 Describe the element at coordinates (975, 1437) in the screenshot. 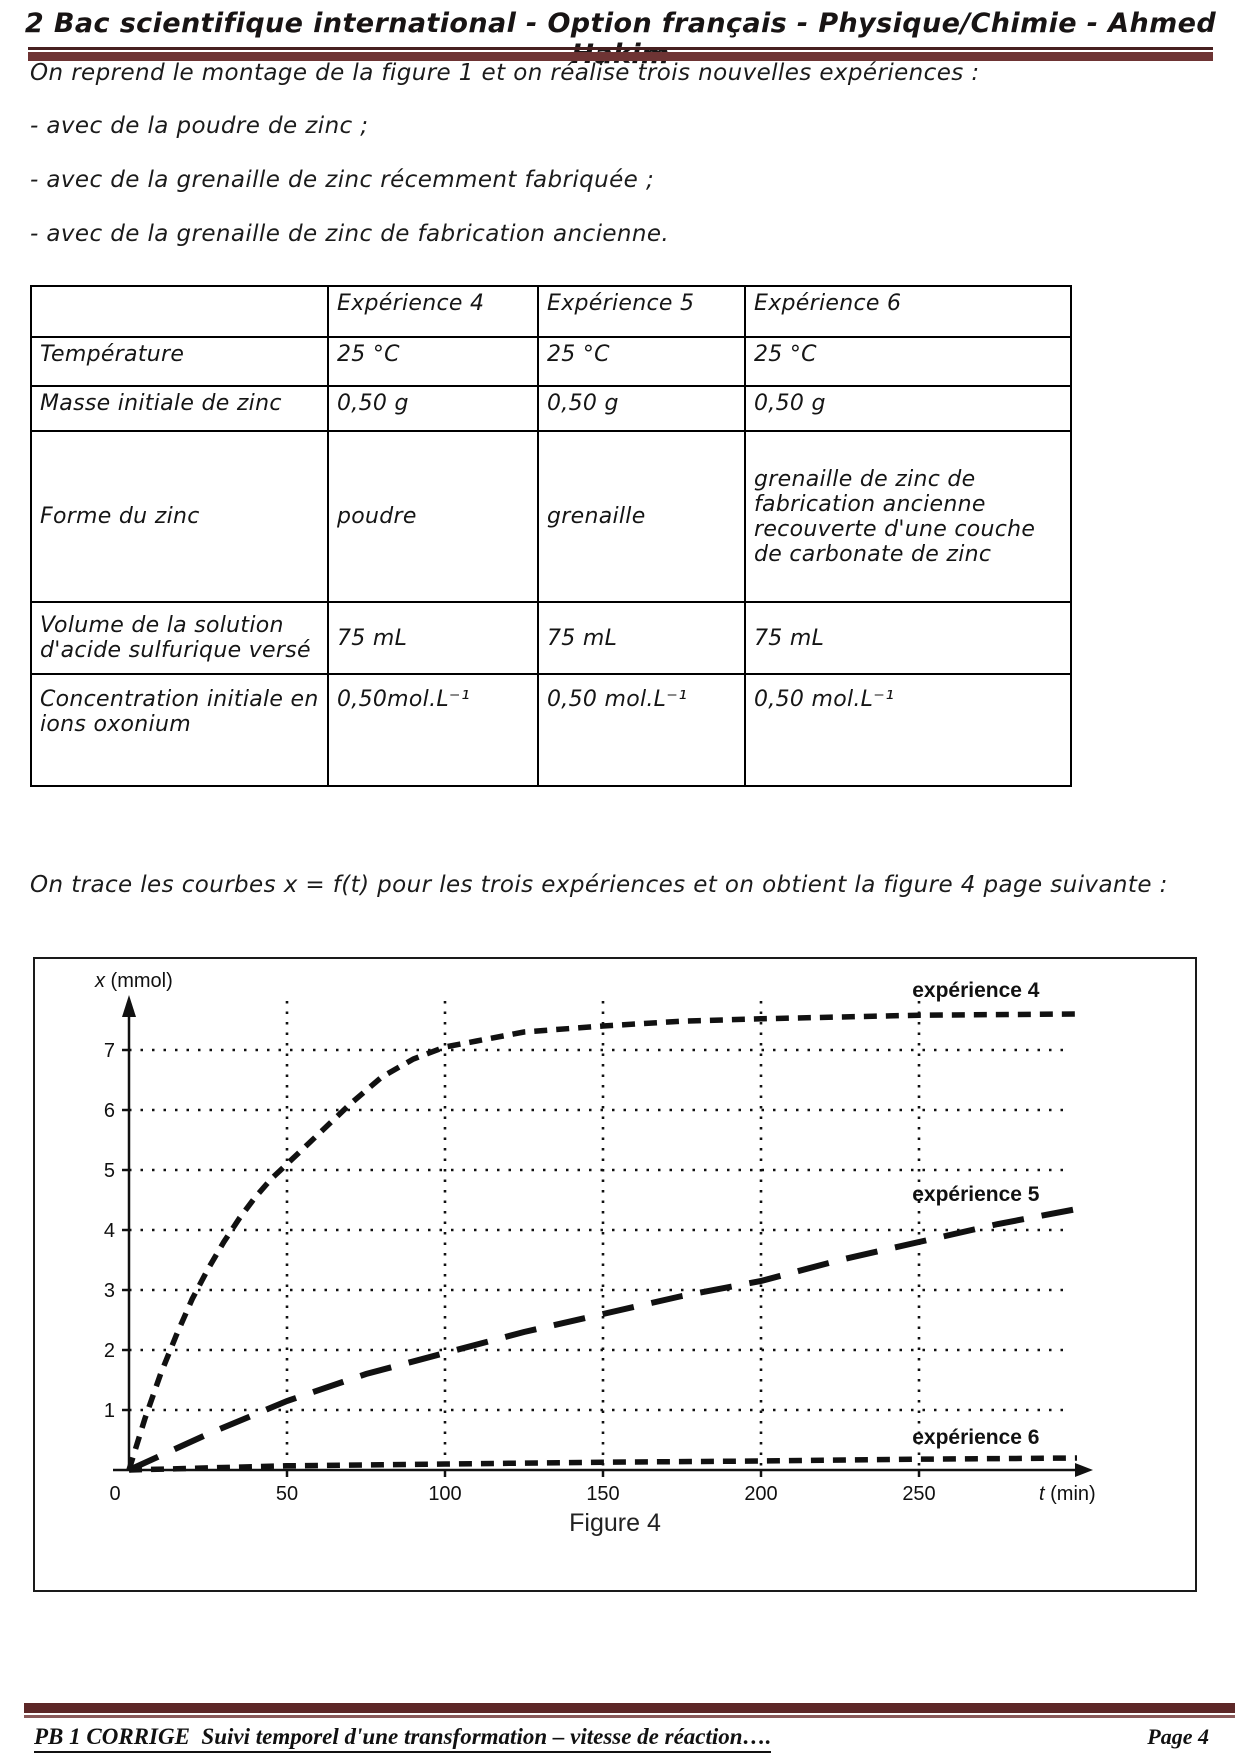

I see `chart-text: expérience 6` at that location.